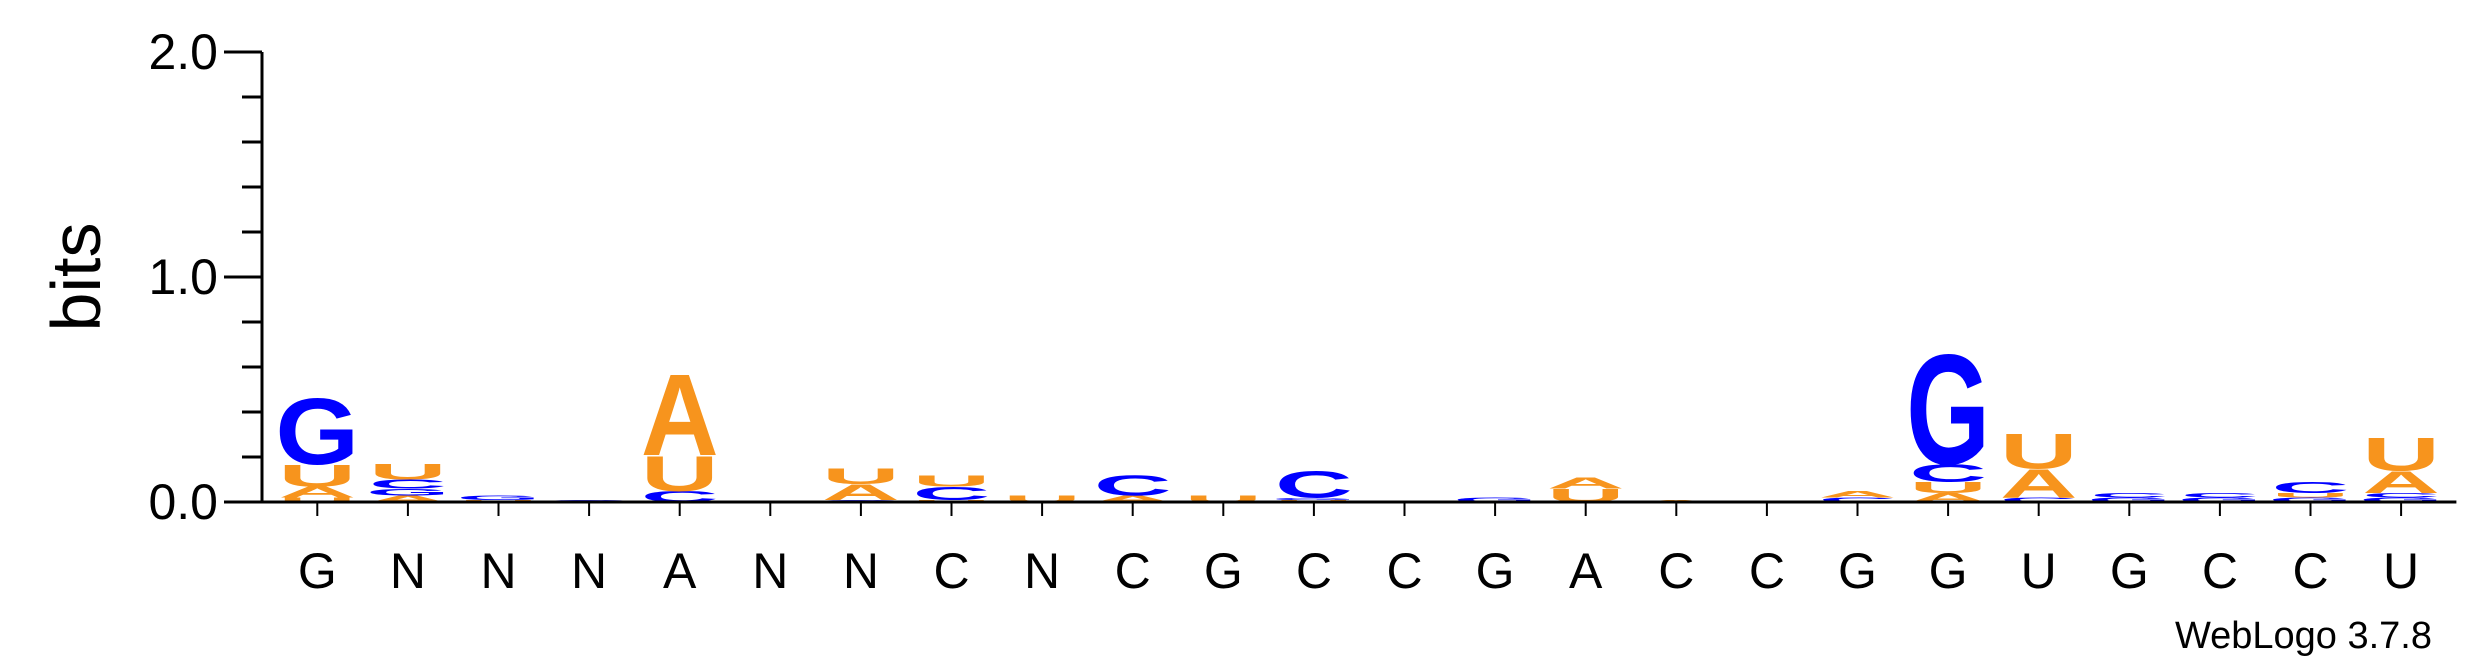 The height and width of the screenshot is (667, 2475). Describe the element at coordinates (2303, 636) in the screenshot. I see `weblogo-version: WebLogo 3.7.8` at that location.